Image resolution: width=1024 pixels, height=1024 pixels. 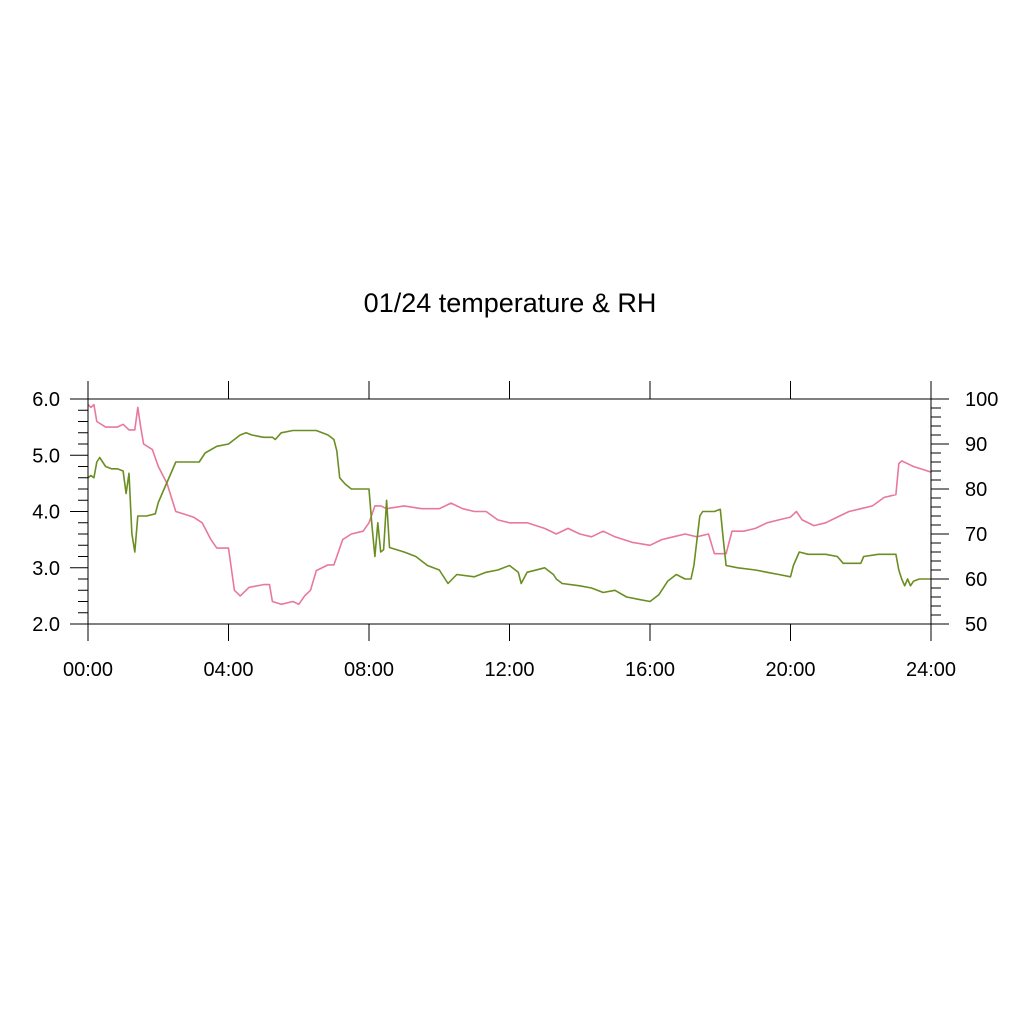 What do you see at coordinates (88, 670) in the screenshot?
I see `x-tick-label: 00:00` at bounding box center [88, 670].